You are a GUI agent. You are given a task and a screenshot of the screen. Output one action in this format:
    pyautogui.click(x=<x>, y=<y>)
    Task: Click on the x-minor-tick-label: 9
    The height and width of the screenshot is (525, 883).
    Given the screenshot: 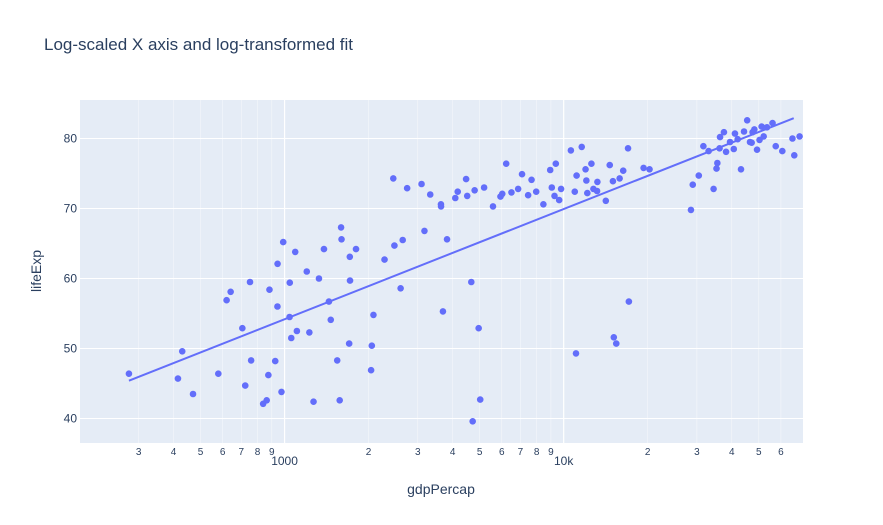 What is the action you would take?
    pyautogui.click(x=272, y=452)
    